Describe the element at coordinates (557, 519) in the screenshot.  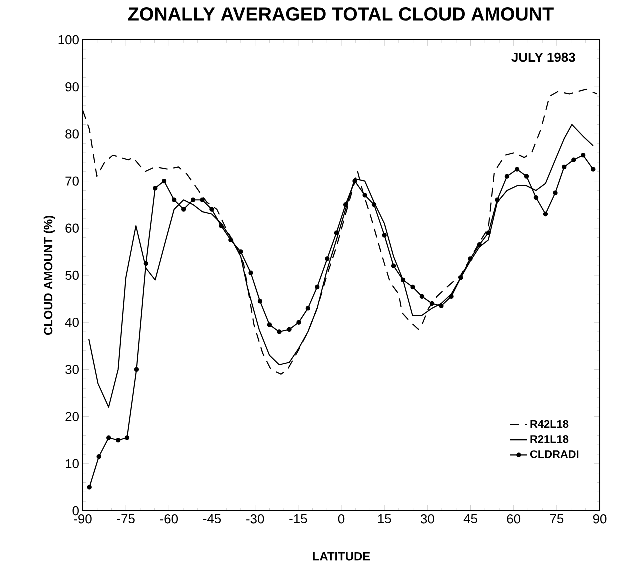
I see `x-tick-label: 75` at that location.